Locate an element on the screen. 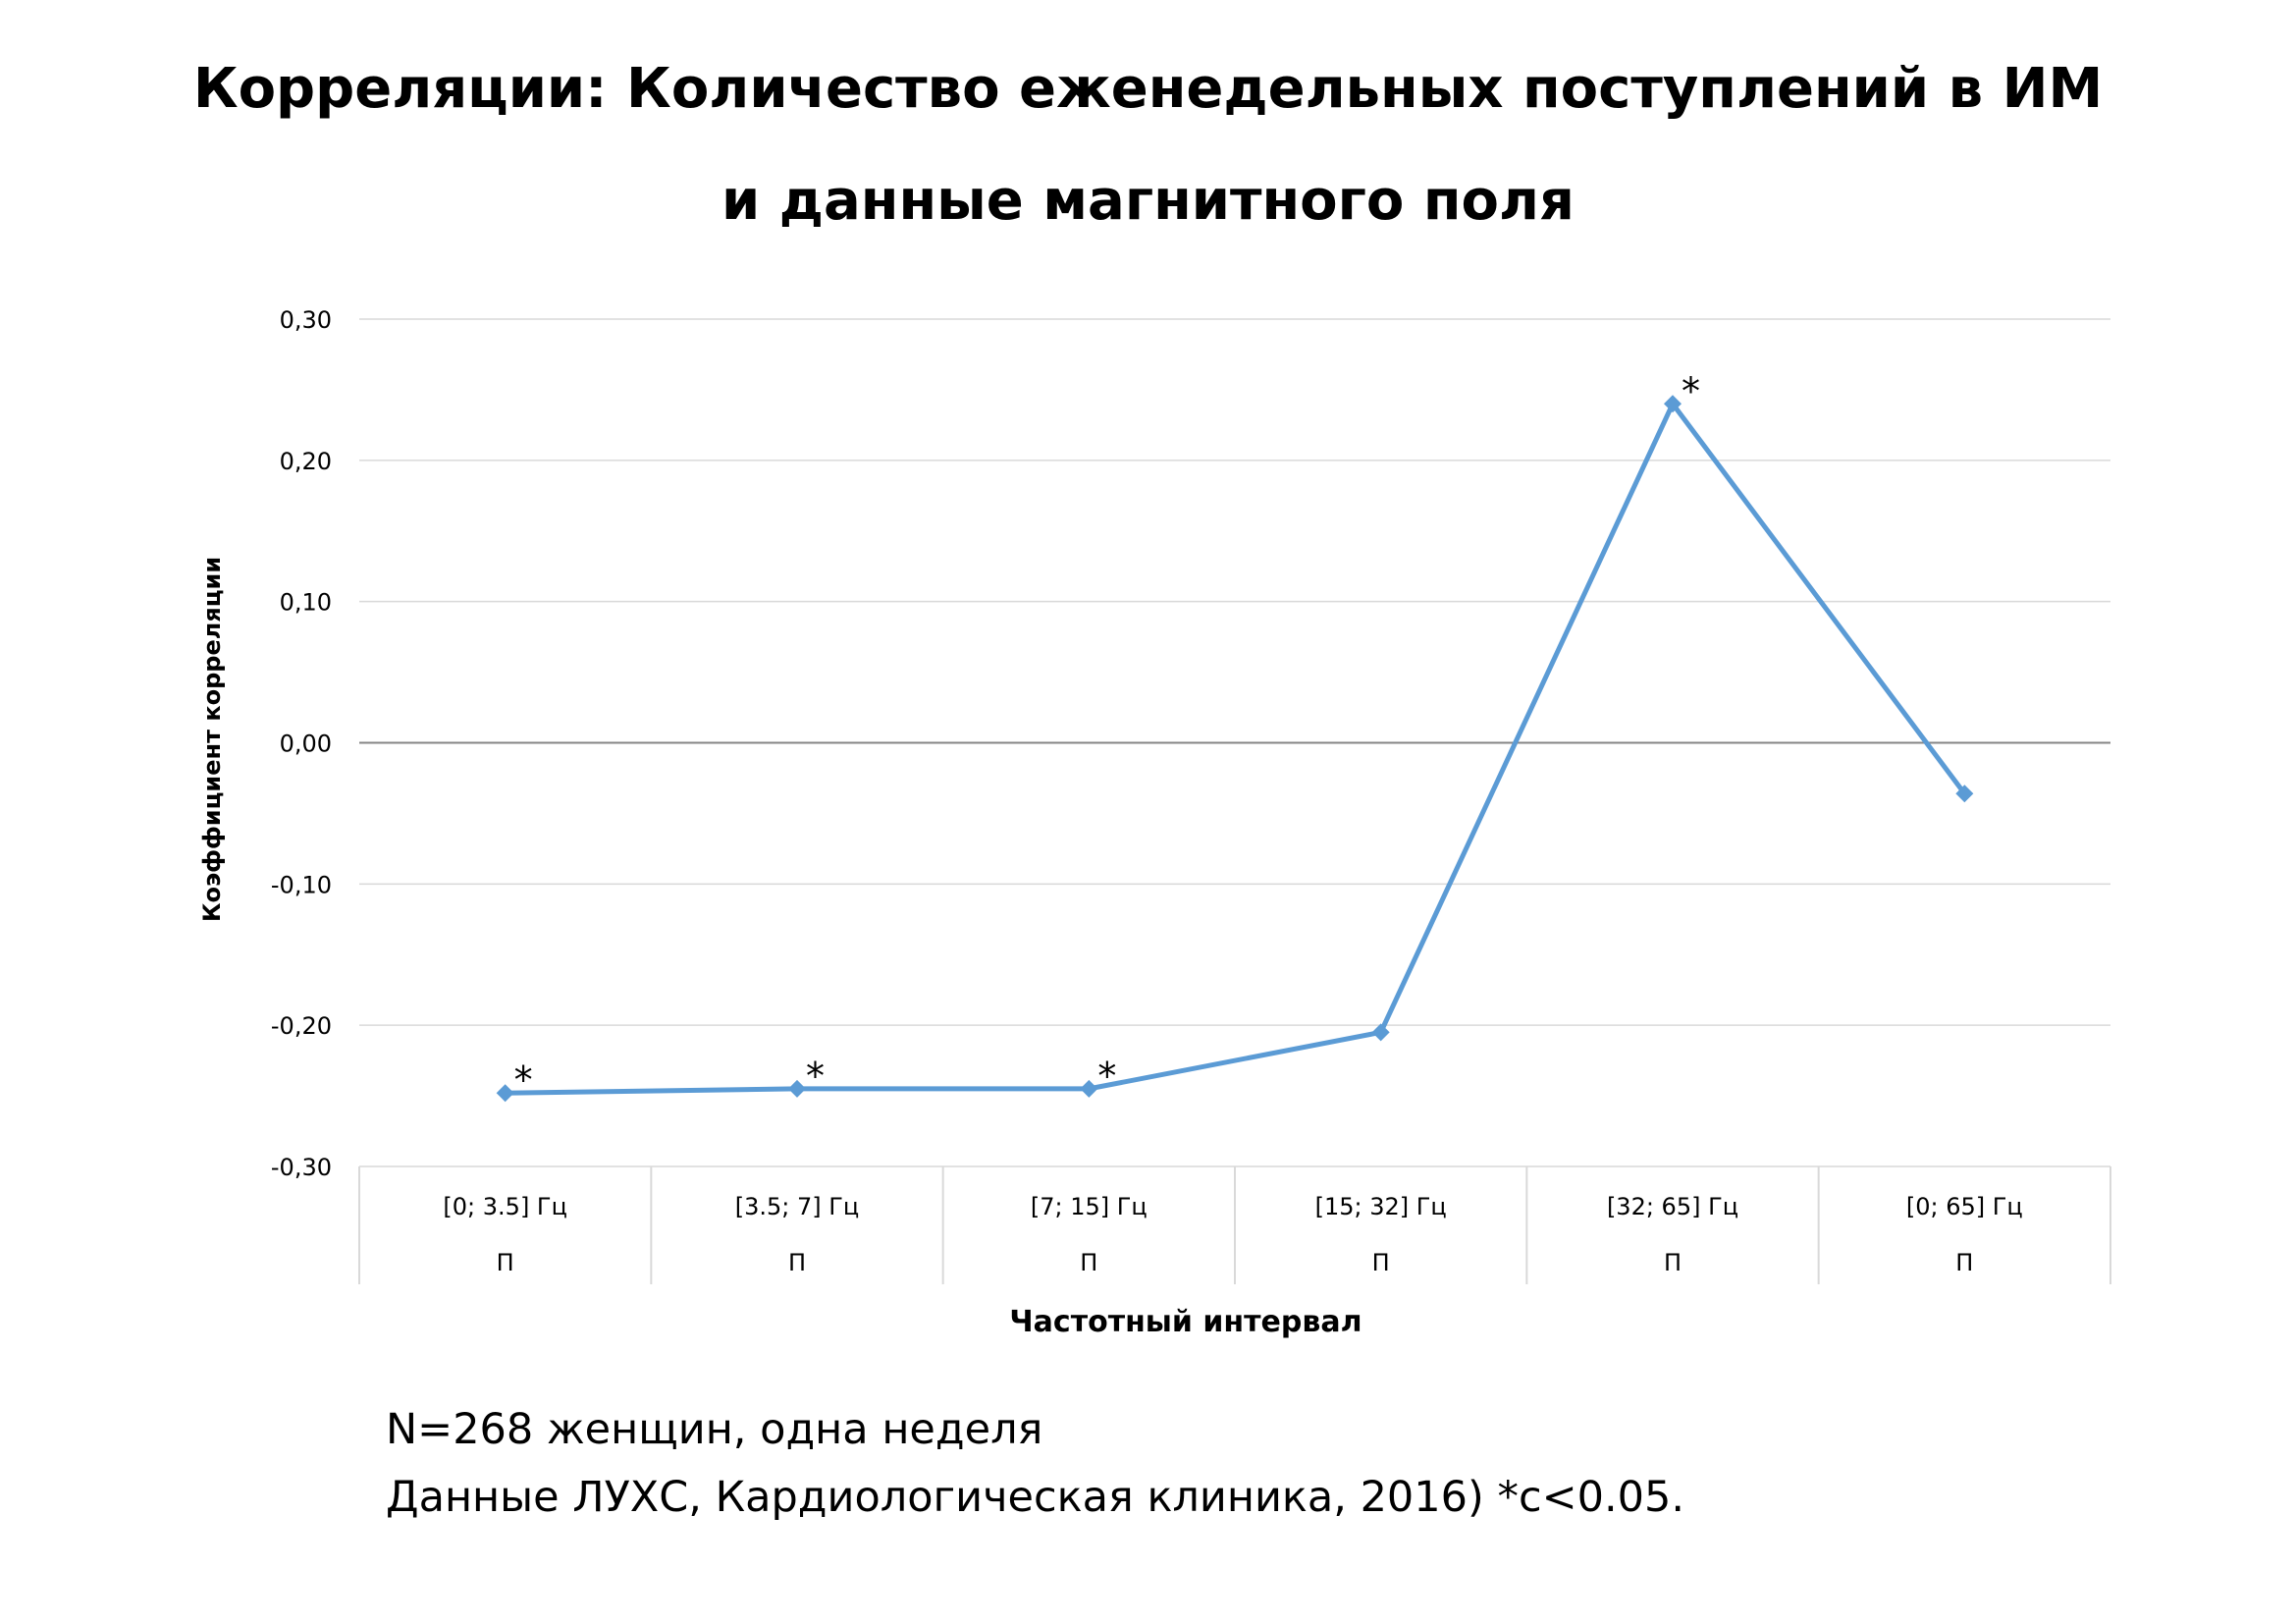  y-tick-label: -0,20 is located at coordinates (301, 1026).